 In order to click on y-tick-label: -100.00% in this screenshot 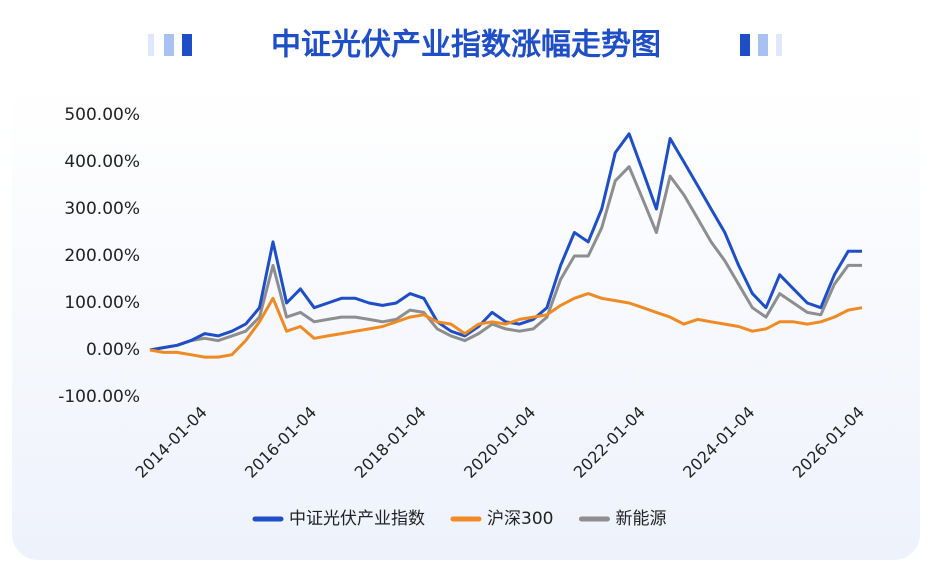, I will do `click(99, 397)`.